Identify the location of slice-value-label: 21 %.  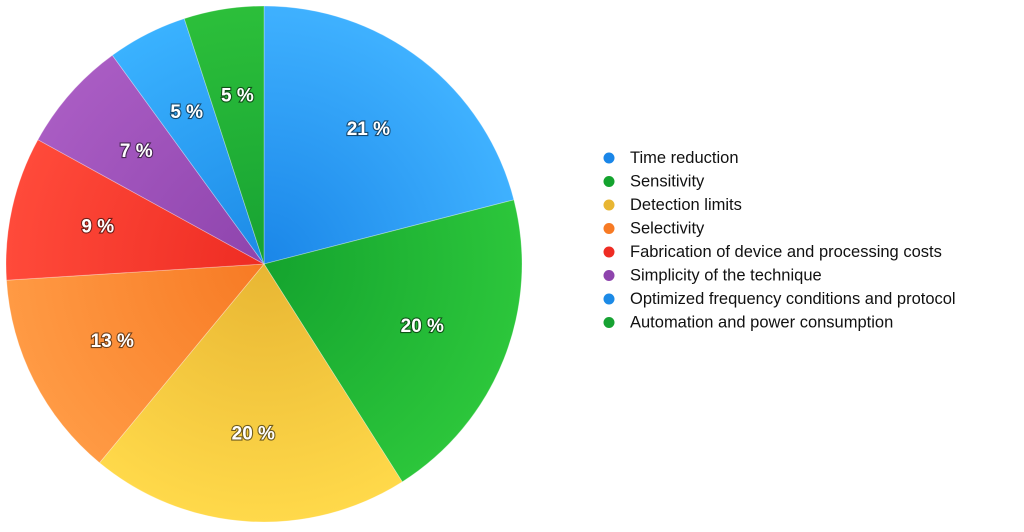
(368, 129).